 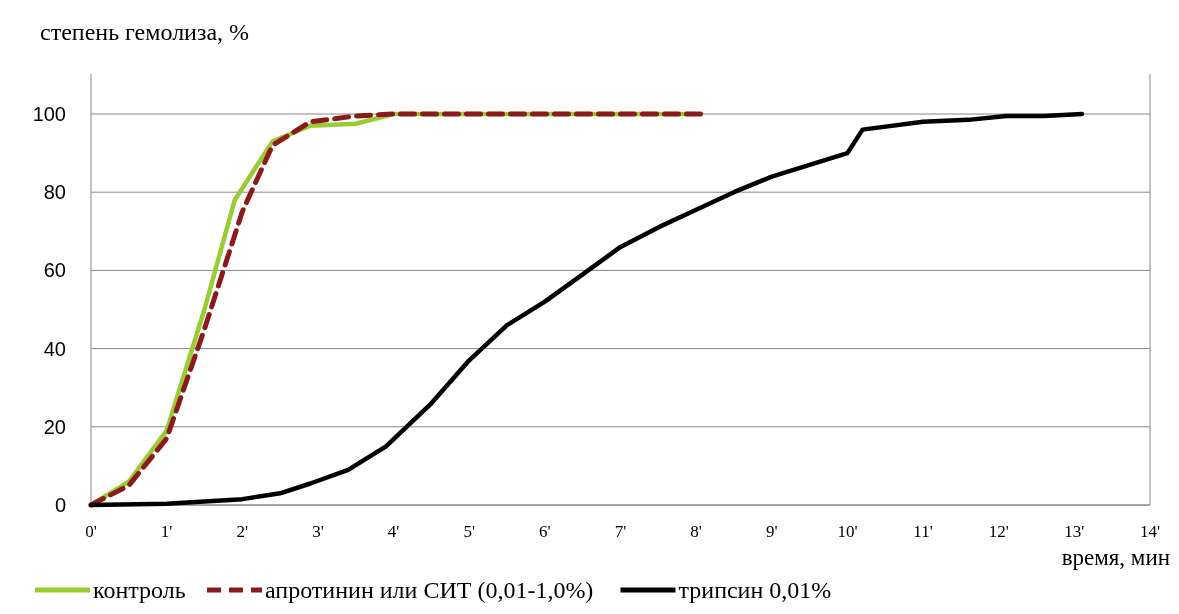 I want to click on x-tick-label: 5', so click(x=469, y=531).